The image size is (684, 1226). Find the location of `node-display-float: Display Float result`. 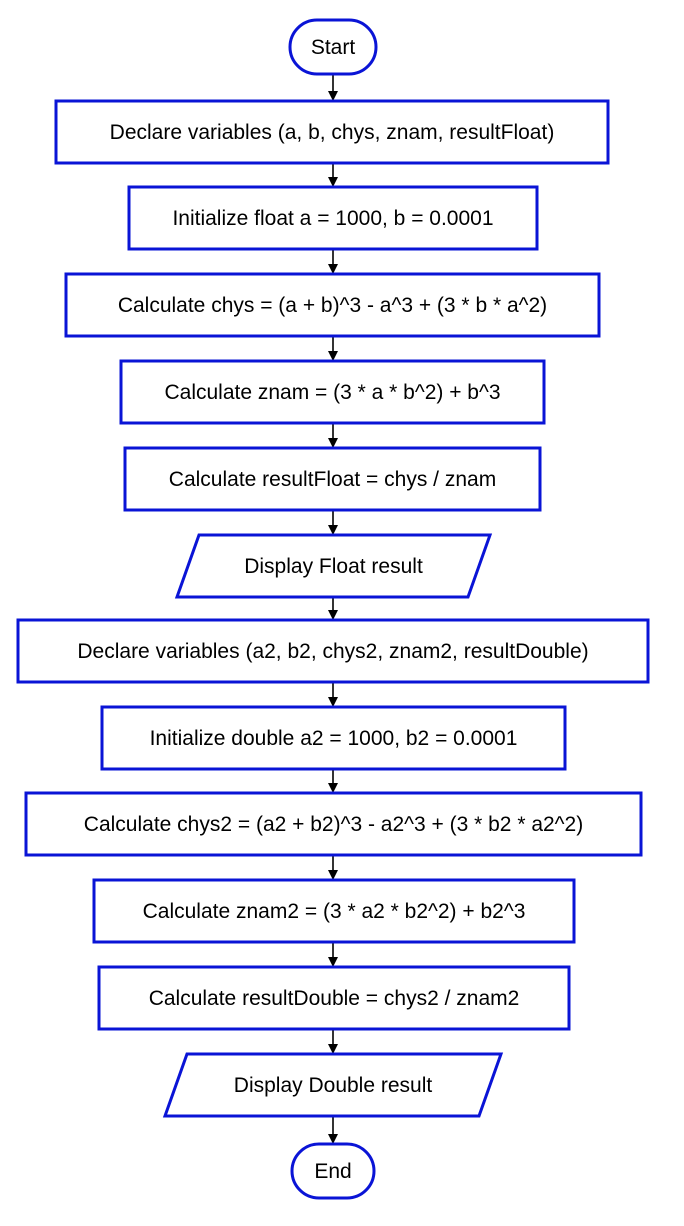

node-display-float: Display Float result is located at coordinates (333, 566).